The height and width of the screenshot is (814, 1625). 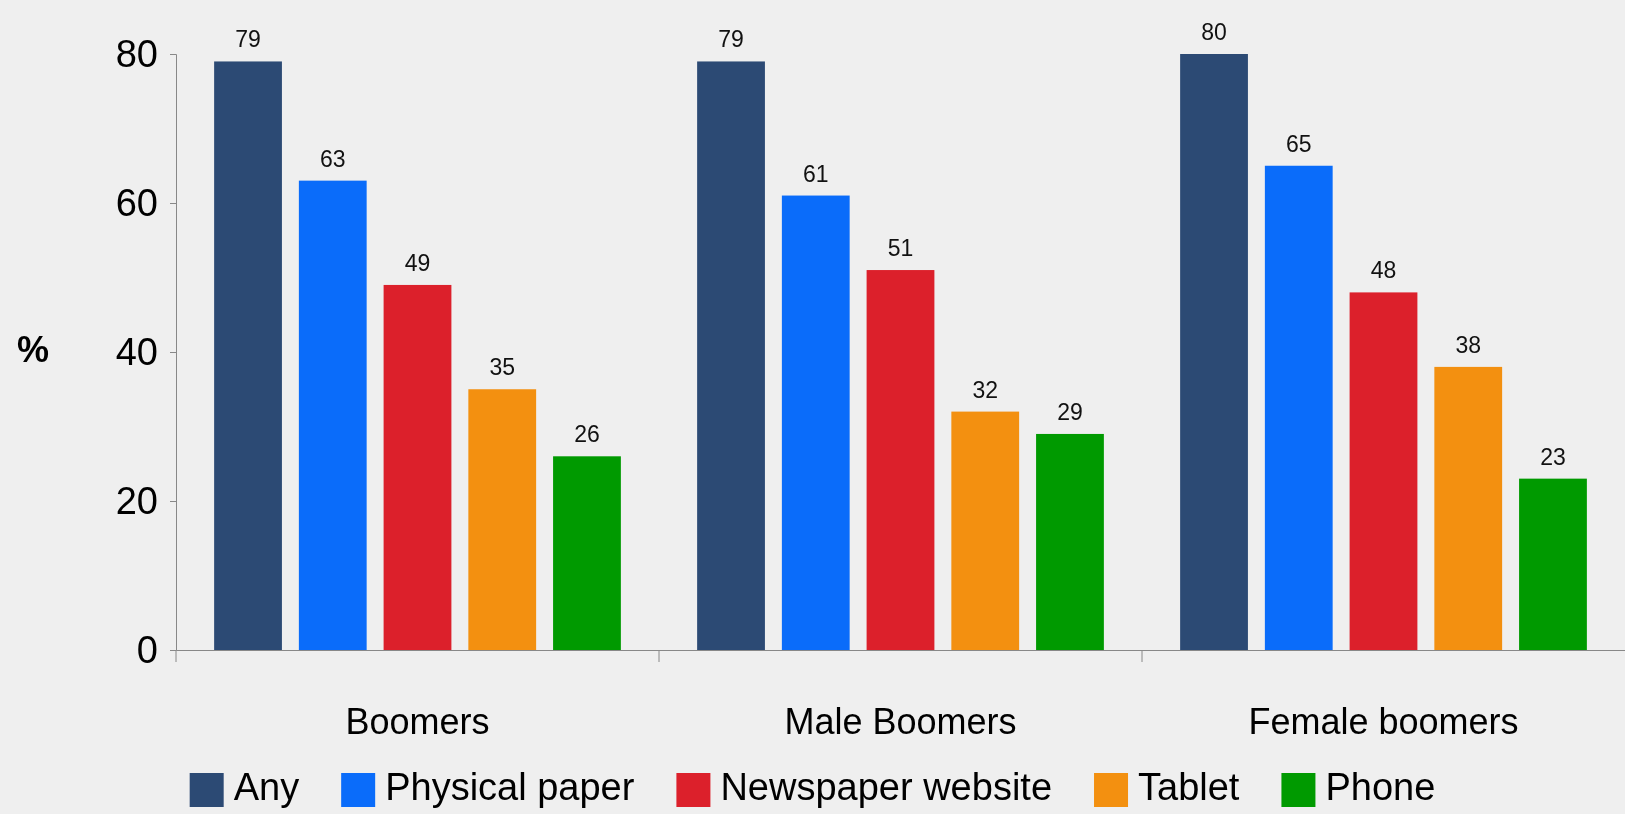 I want to click on data-label: 63, so click(x=332, y=158).